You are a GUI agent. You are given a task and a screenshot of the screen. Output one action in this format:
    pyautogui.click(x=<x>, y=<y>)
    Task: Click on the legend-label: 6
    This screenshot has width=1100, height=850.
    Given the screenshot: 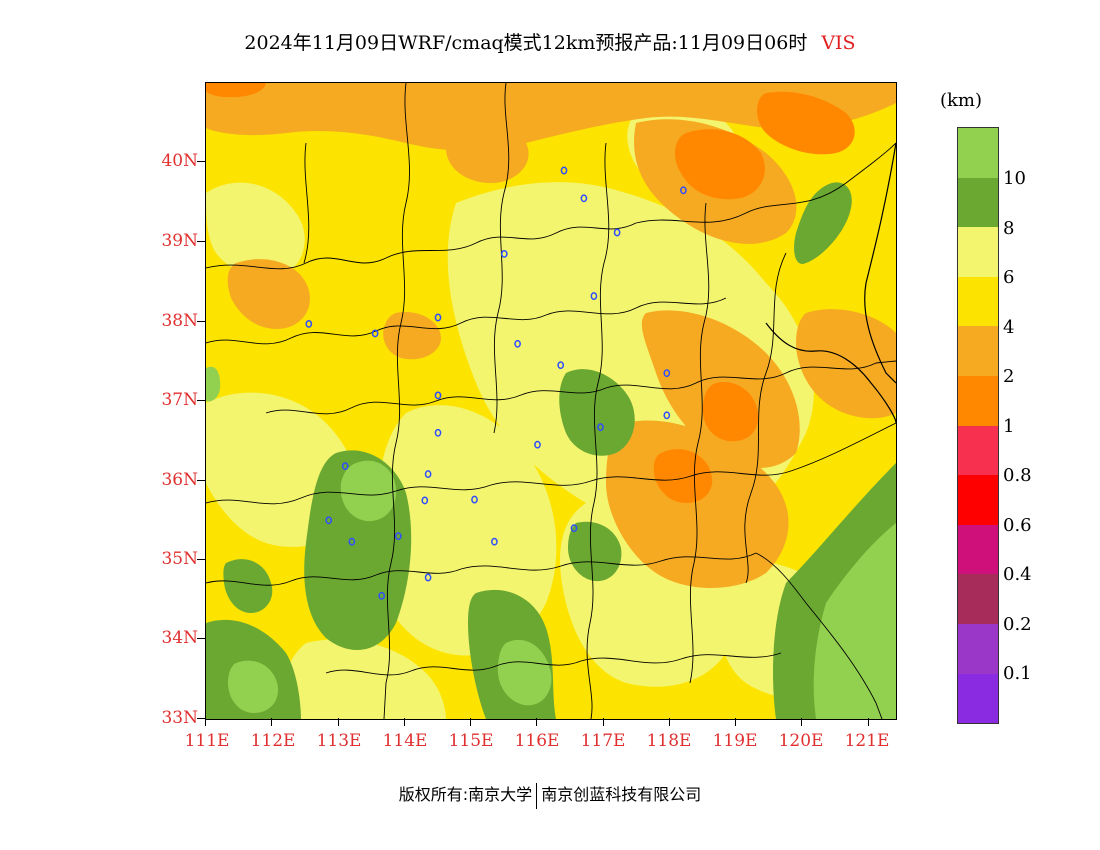 What is the action you would take?
    pyautogui.click(x=1009, y=277)
    